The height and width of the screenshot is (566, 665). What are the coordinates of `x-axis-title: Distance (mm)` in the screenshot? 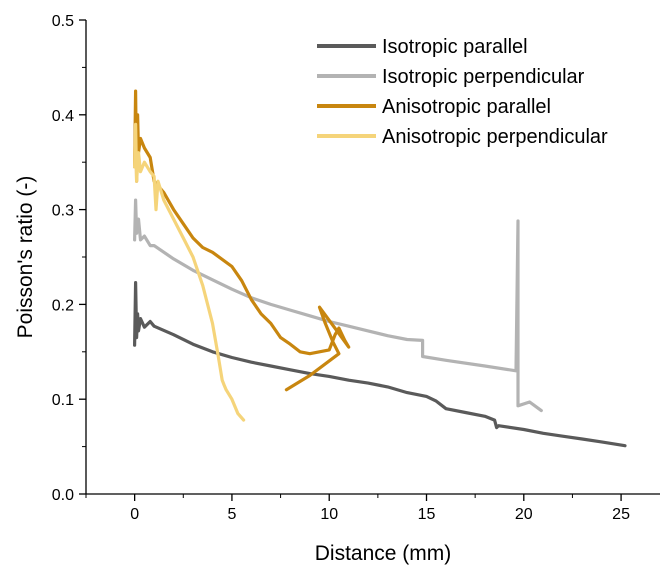 It's located at (383, 553).